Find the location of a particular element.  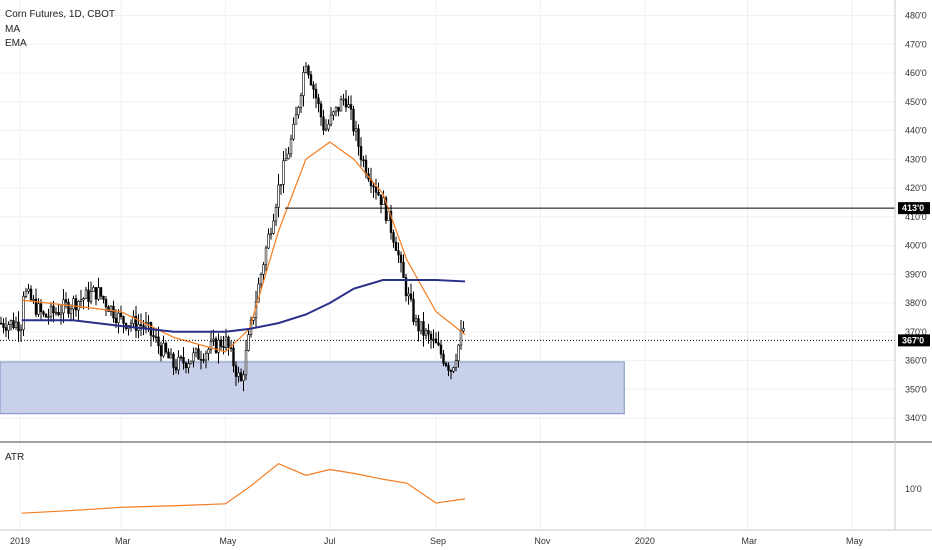

ma-legend: MA is located at coordinates (12, 29).